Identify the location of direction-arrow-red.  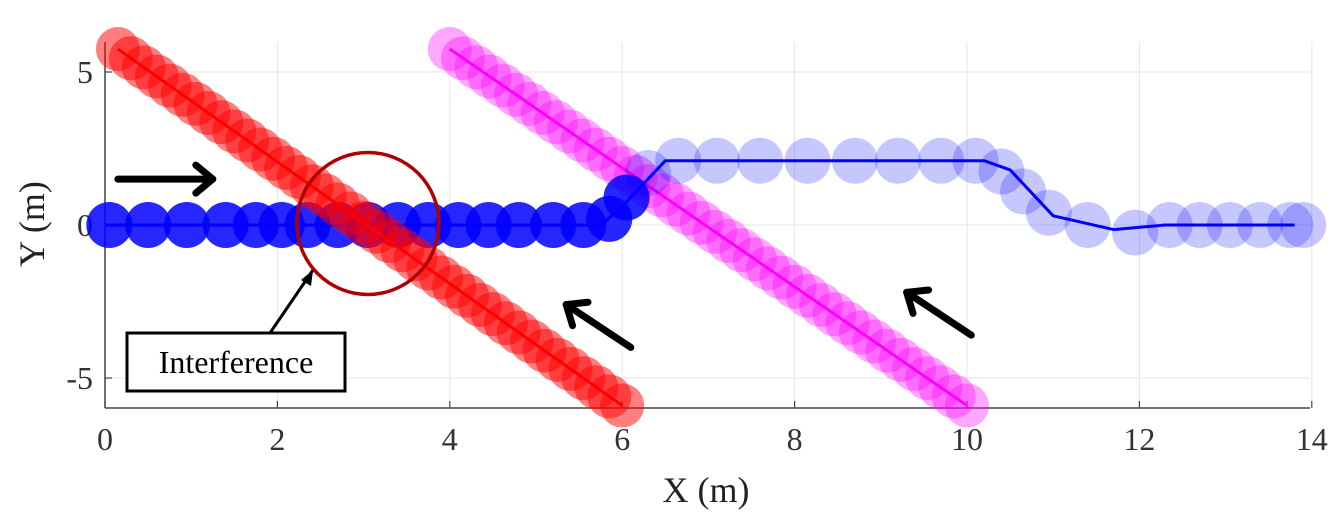
(598, 324).